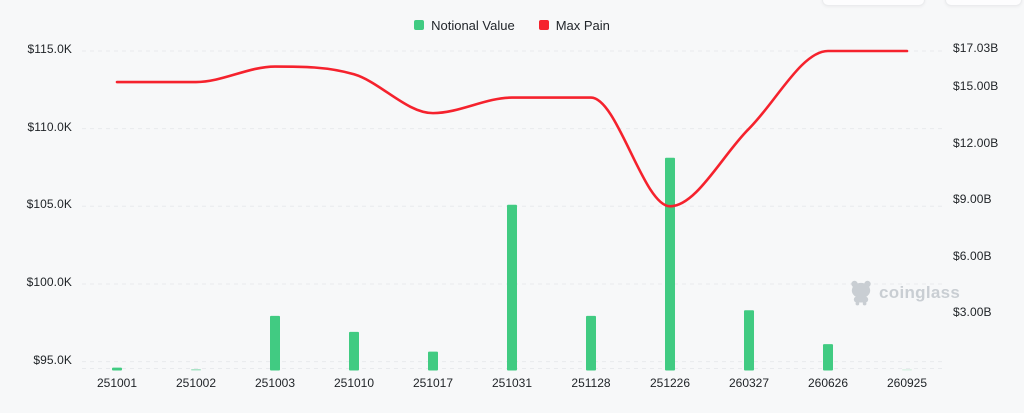  Describe the element at coordinates (464, 25) in the screenshot. I see `legend-item-notional-value: Notional Value` at that location.